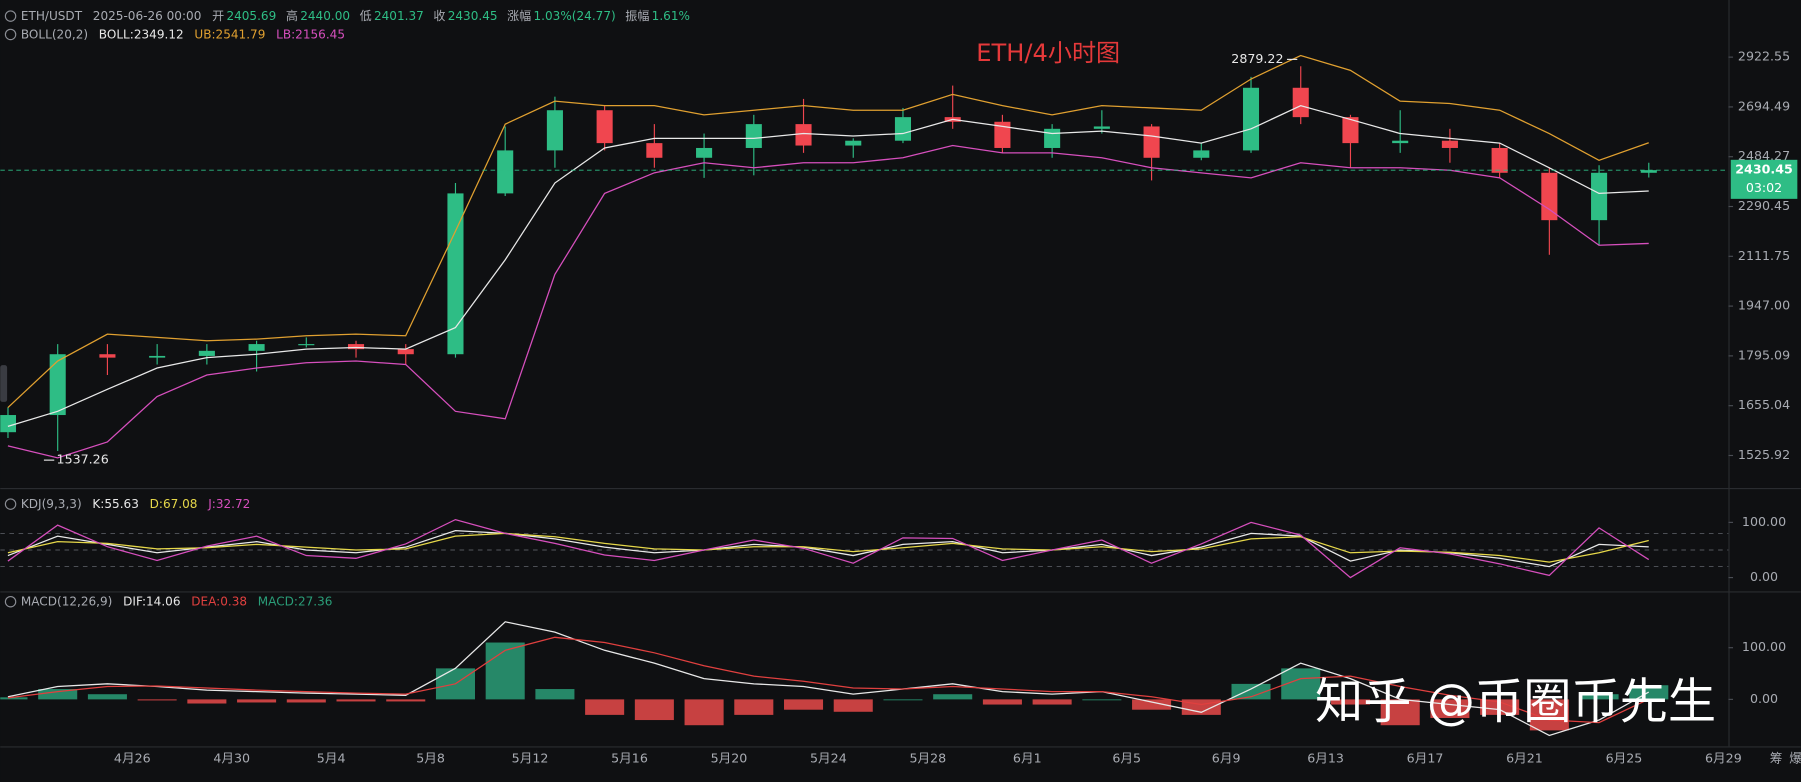 Image resolution: width=1801 pixels, height=782 pixels. What do you see at coordinates (1776, 758) in the screenshot?
I see `toolbar-button: 筹` at bounding box center [1776, 758].